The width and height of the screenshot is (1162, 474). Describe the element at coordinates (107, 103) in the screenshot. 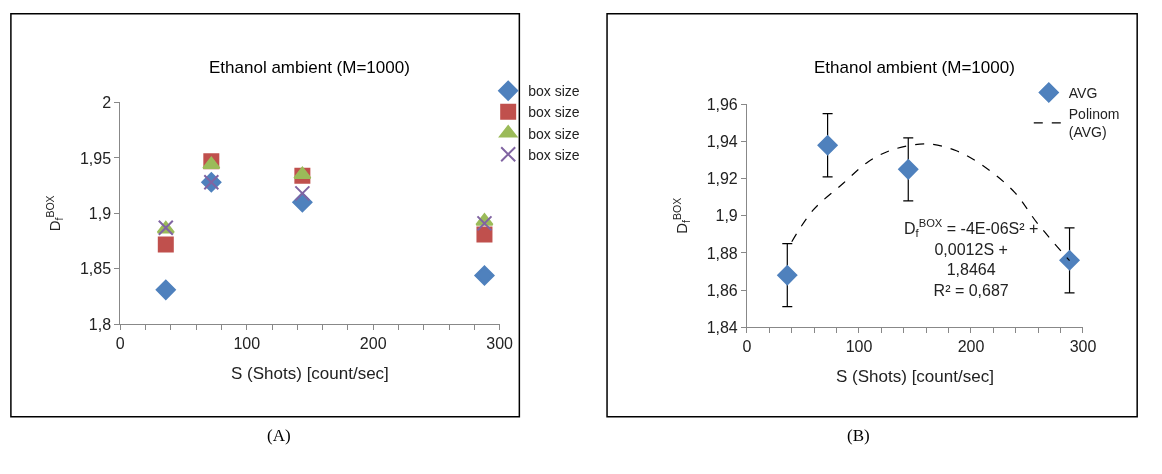

I see `y-tick-label: 2` at that location.